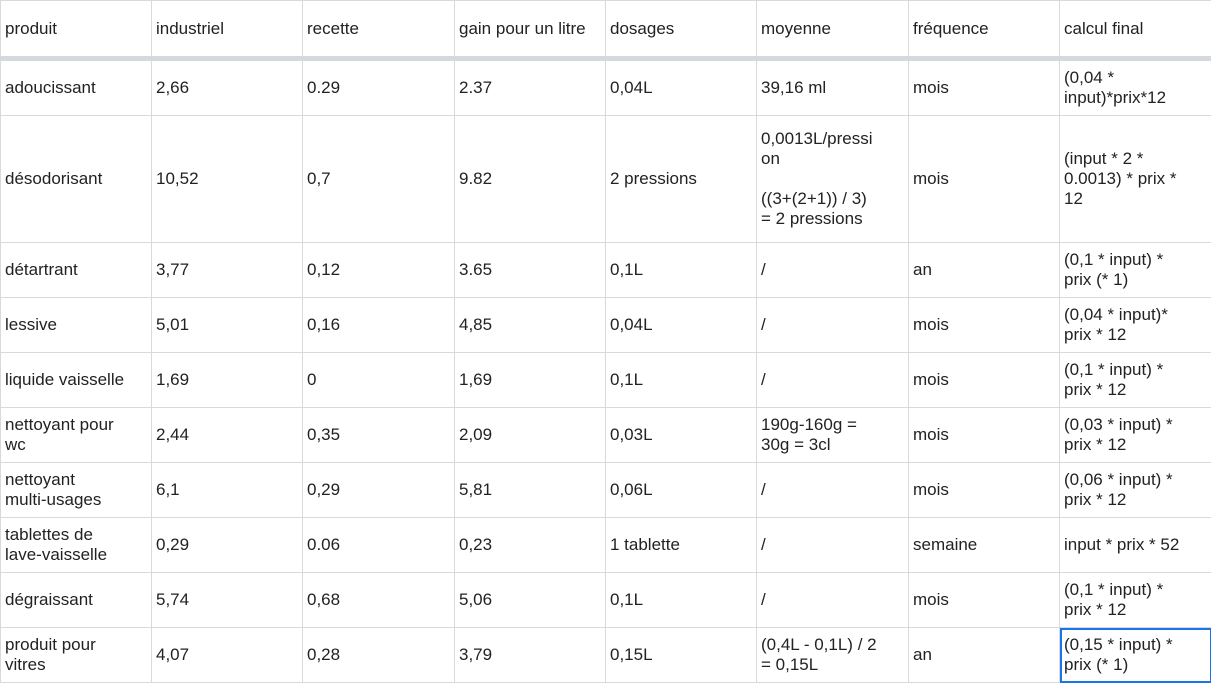  What do you see at coordinates (809, 434) in the screenshot?
I see `cell-value: 190g-160g = 30g = 3cl` at bounding box center [809, 434].